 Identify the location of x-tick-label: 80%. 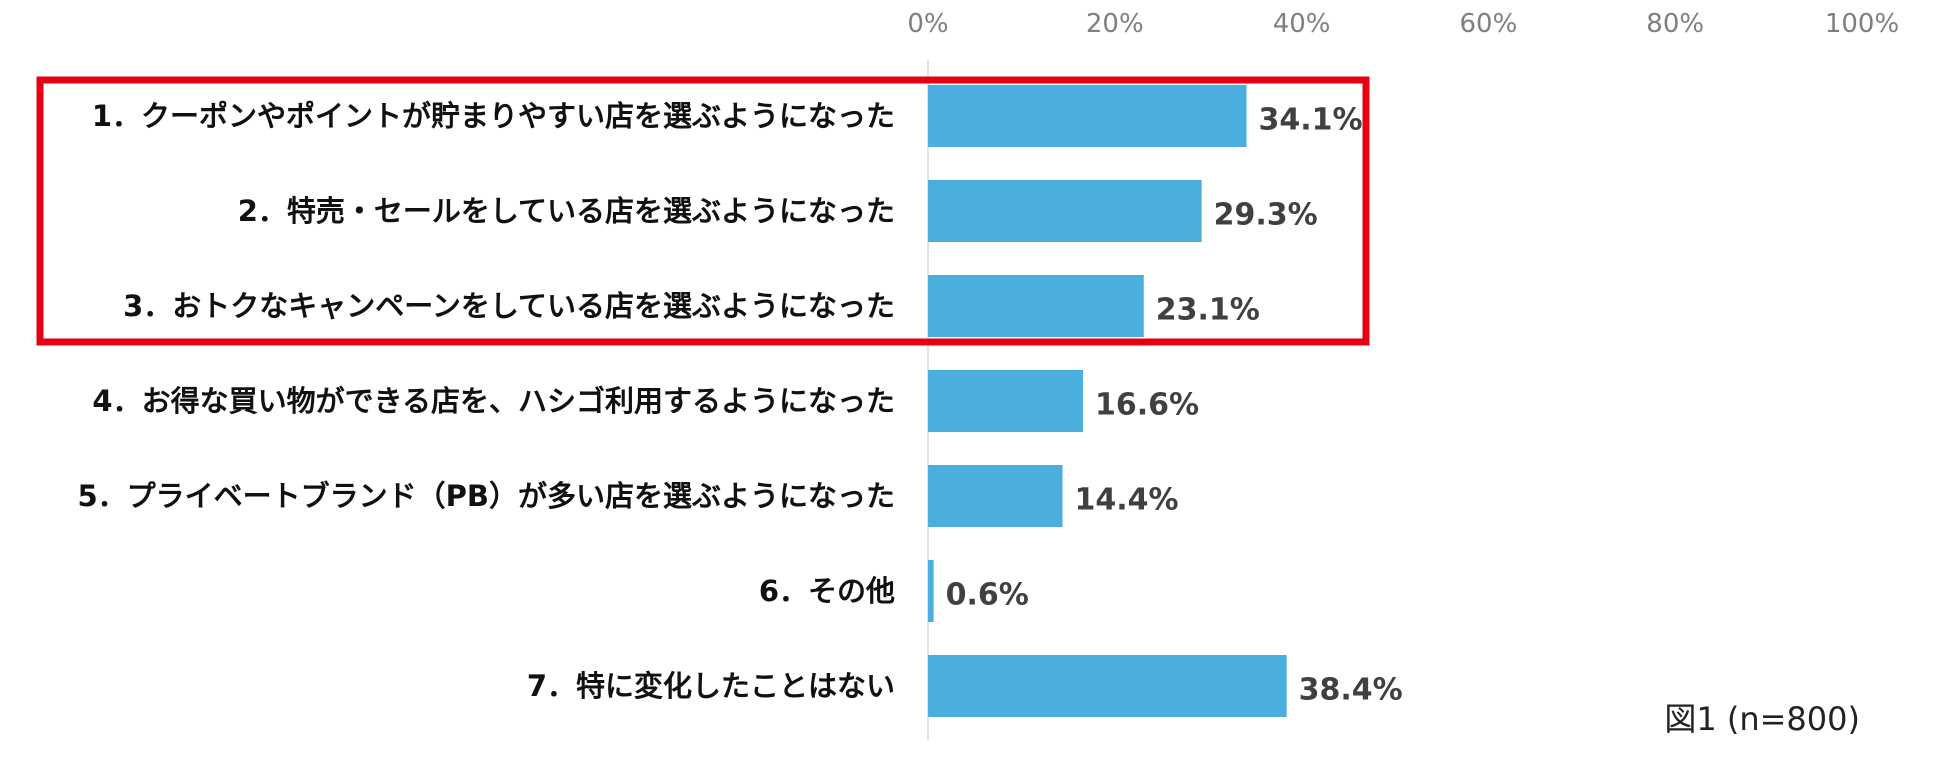
(1675, 24).